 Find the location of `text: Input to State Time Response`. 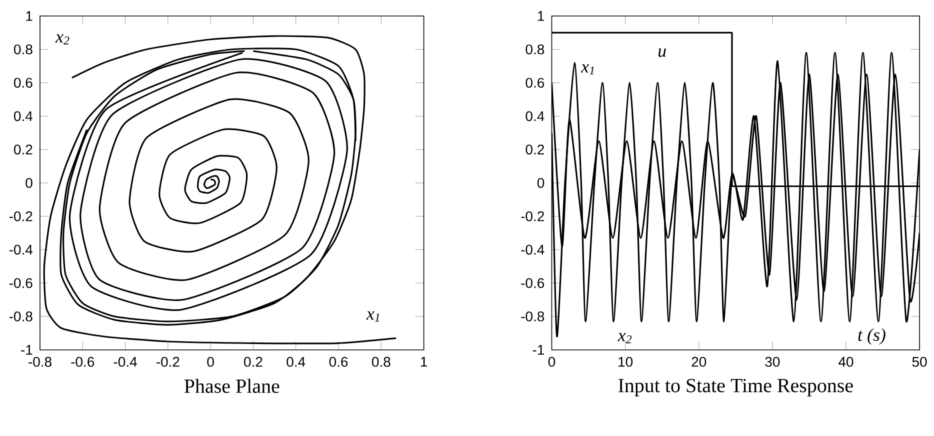

text: Input to State Time Response is located at coordinates (735, 387).